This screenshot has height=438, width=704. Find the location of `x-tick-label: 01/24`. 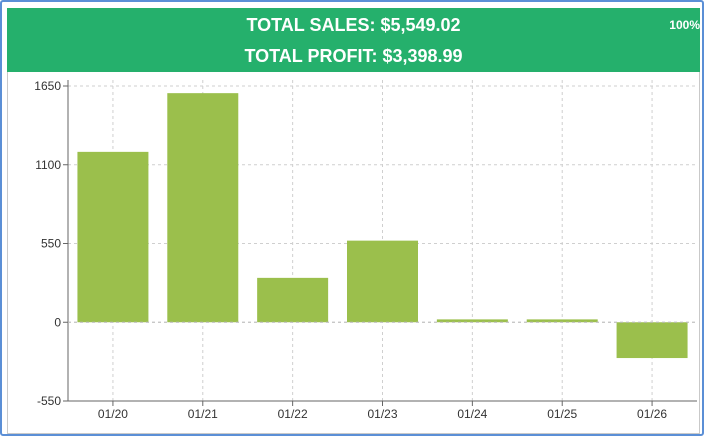

x-tick-label: 01/24 is located at coordinates (472, 414).